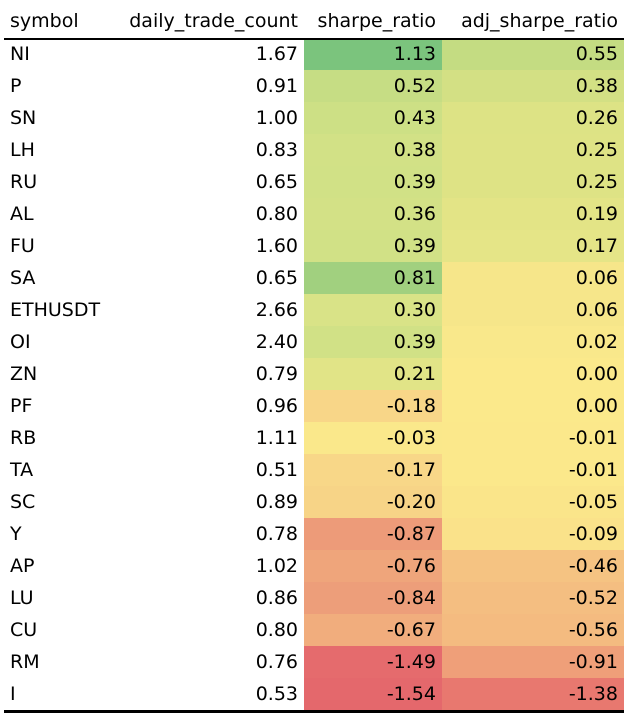 The image size is (630, 713). What do you see at coordinates (276, 118) in the screenshot?
I see `daily-trade-count-cell: 1.00` at bounding box center [276, 118].